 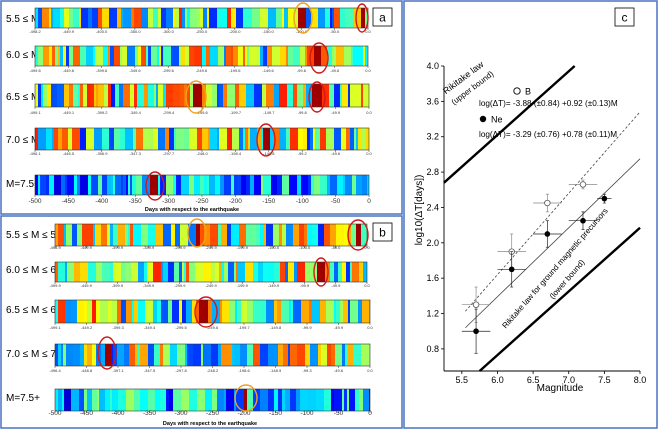 What do you see at coordinates (305, 247) in the screenshot?
I see `tick-label: -100.0` at bounding box center [305, 247].